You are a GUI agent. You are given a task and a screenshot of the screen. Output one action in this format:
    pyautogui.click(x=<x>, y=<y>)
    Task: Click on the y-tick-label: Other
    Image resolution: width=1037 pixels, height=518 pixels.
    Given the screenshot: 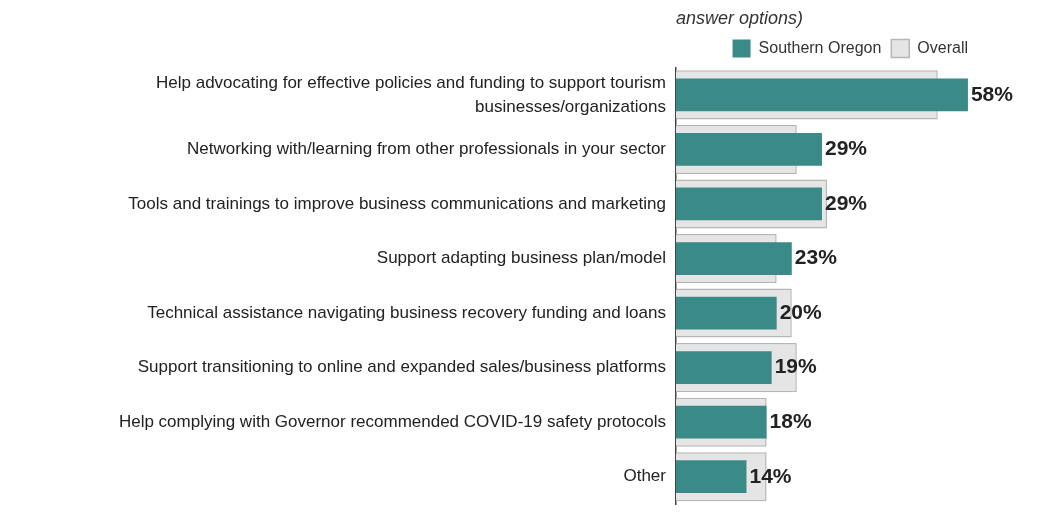 What is the action you would take?
    pyautogui.click(x=645, y=476)
    